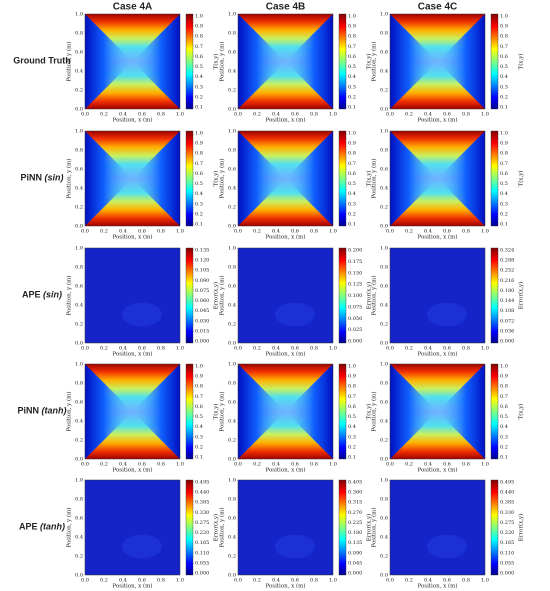 This screenshot has width=550, height=591. I want to click on y-tick-label: 1.0, so click(79, 132).